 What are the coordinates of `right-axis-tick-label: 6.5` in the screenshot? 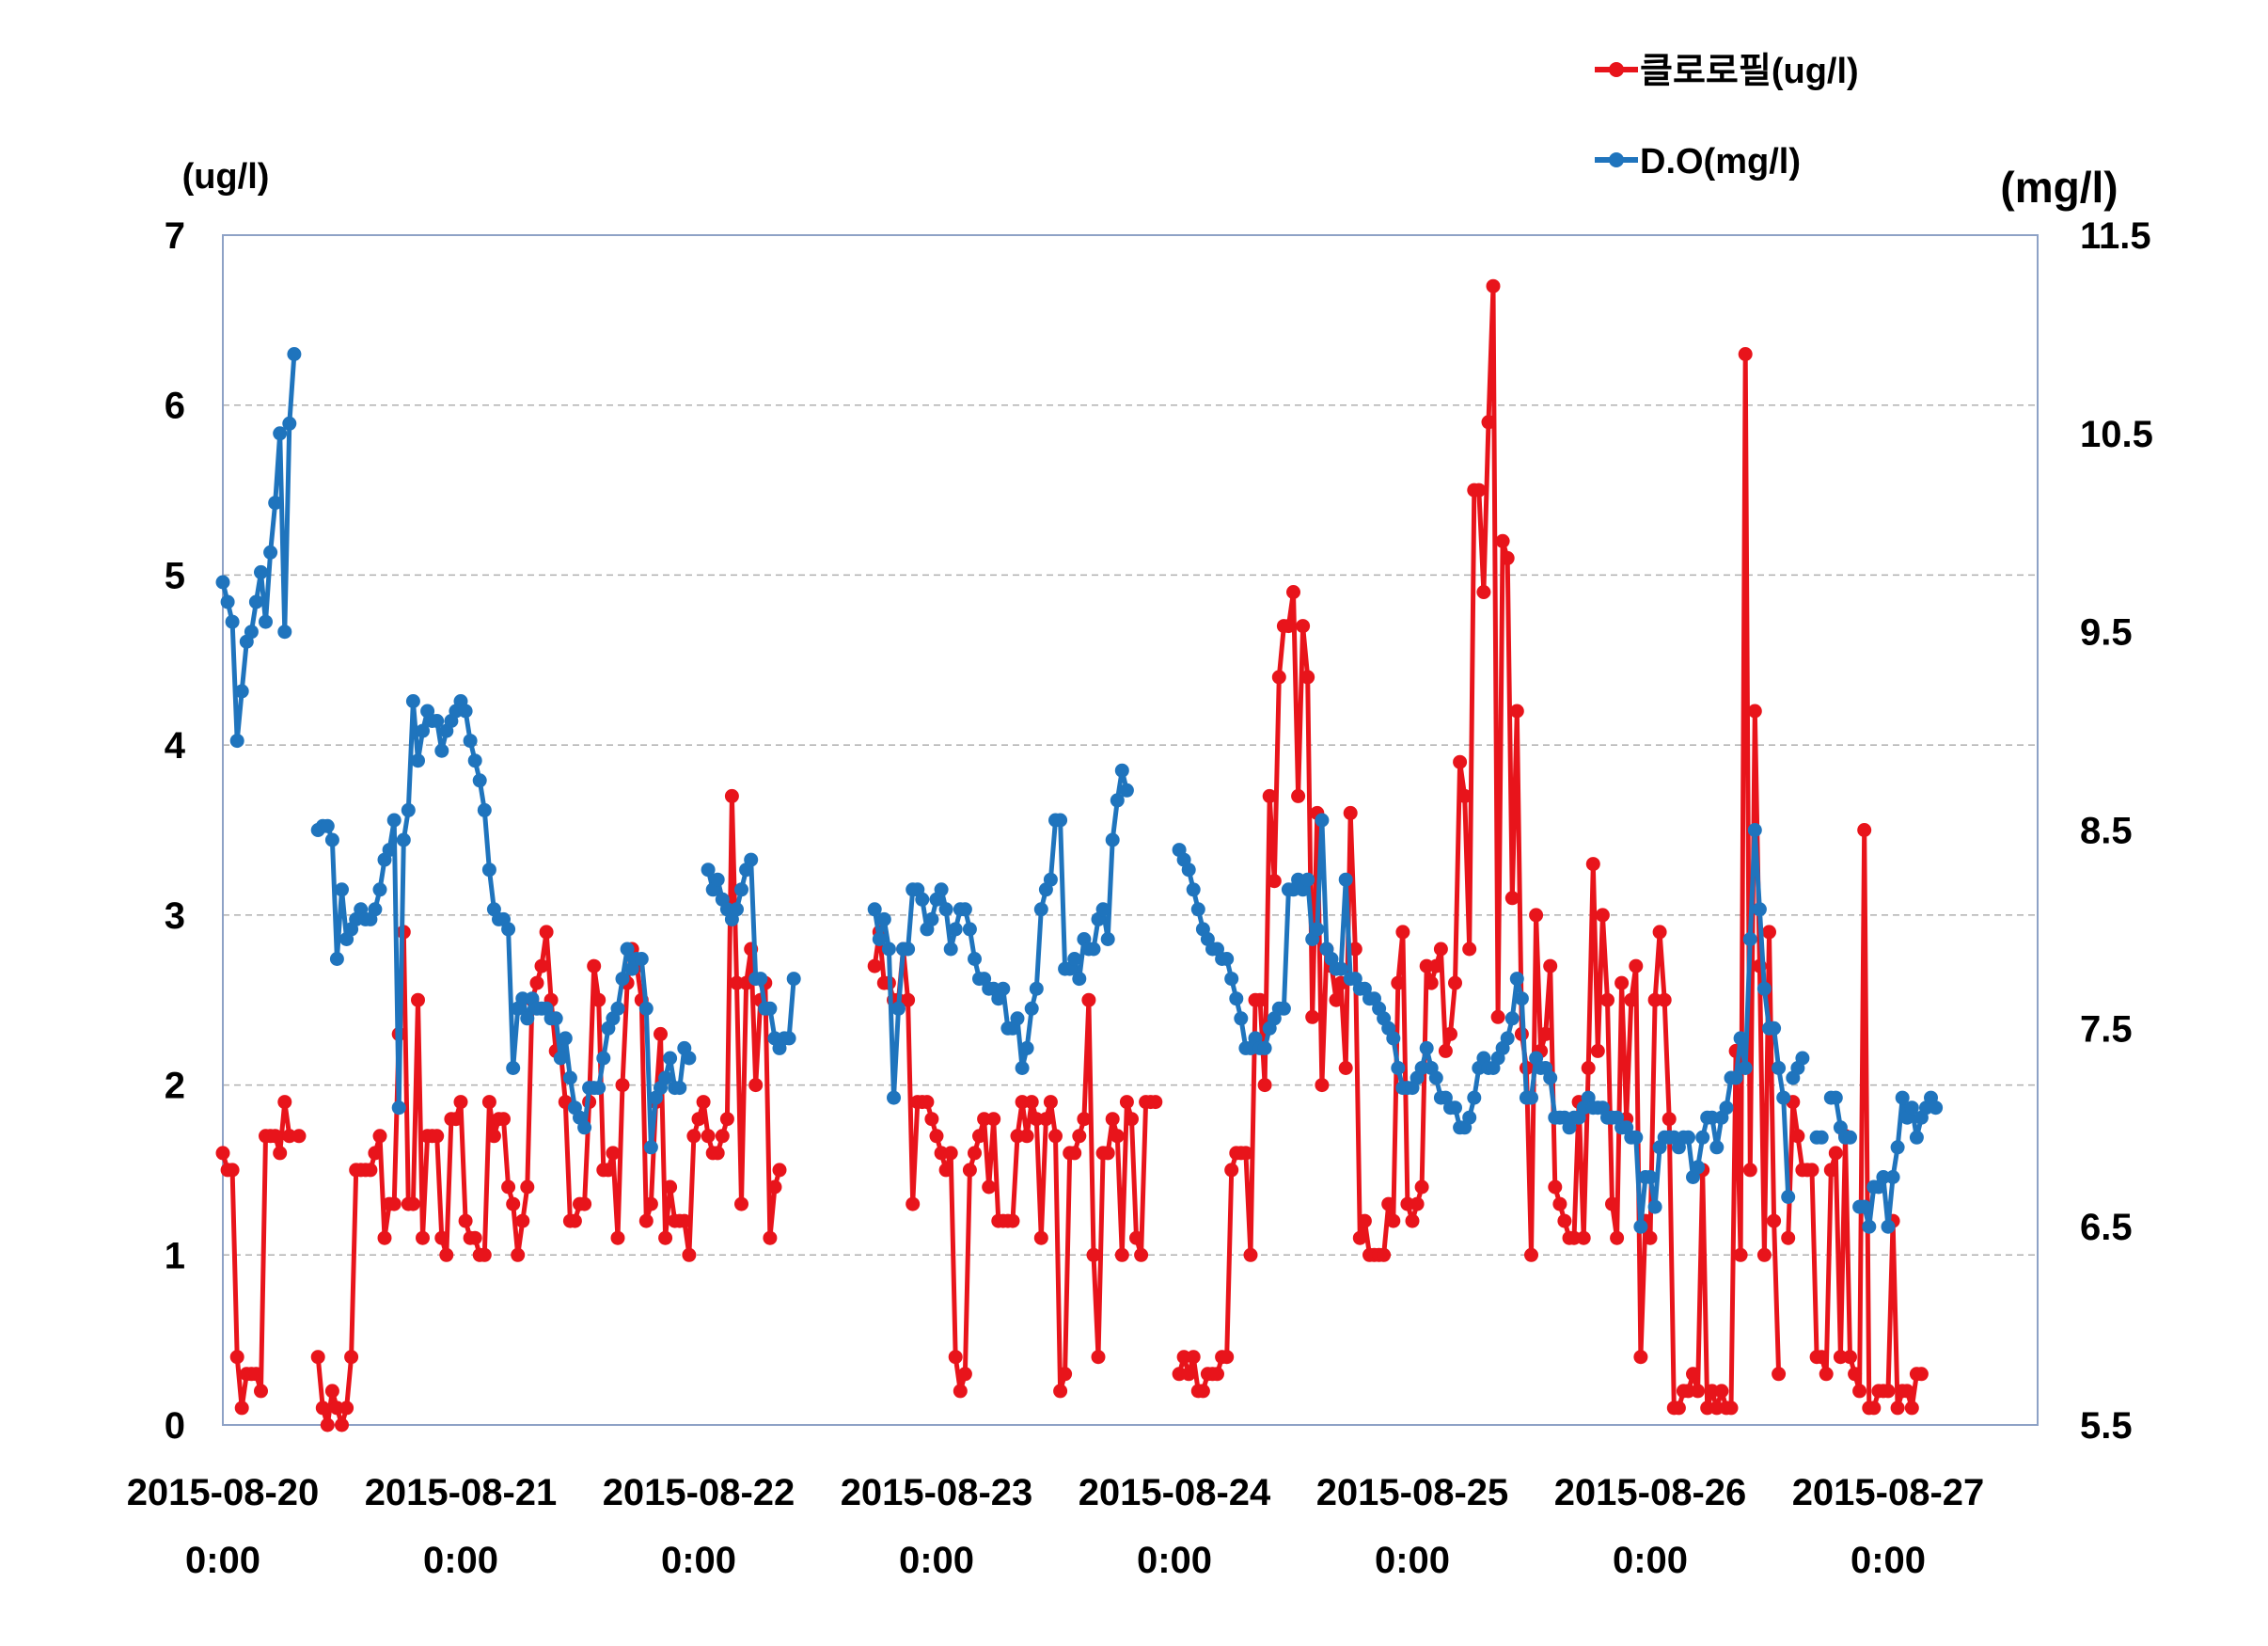 It's located at (2106, 1227).